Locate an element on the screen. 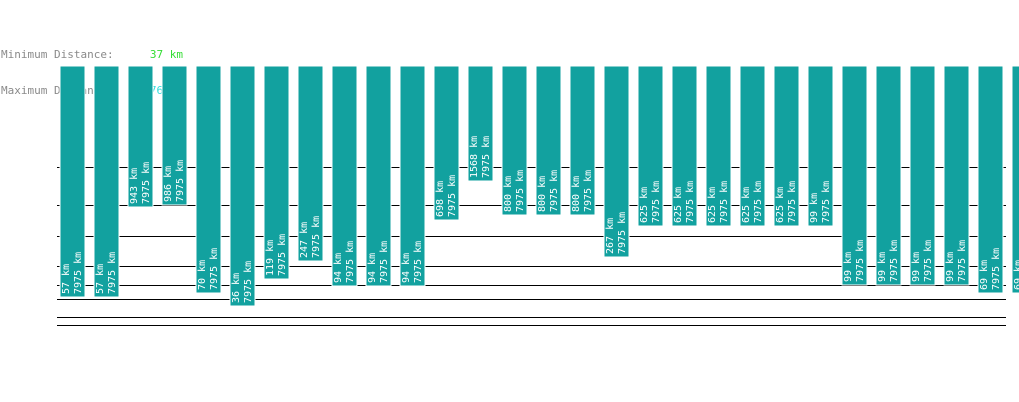 The image size is (1019, 402). bar-label: 57 km is located at coordinates (66, 279).